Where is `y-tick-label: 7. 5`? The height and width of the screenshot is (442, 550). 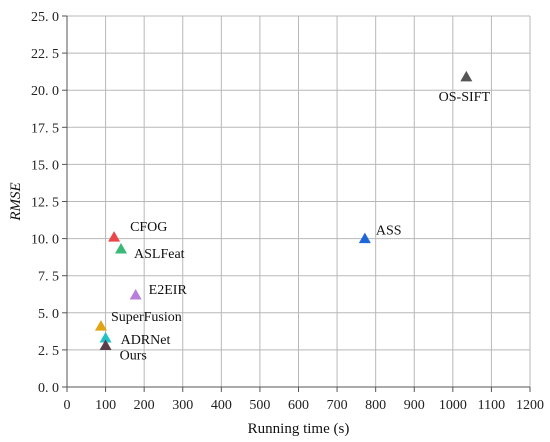
y-tick-label: 7. 5 is located at coordinates (48, 277).